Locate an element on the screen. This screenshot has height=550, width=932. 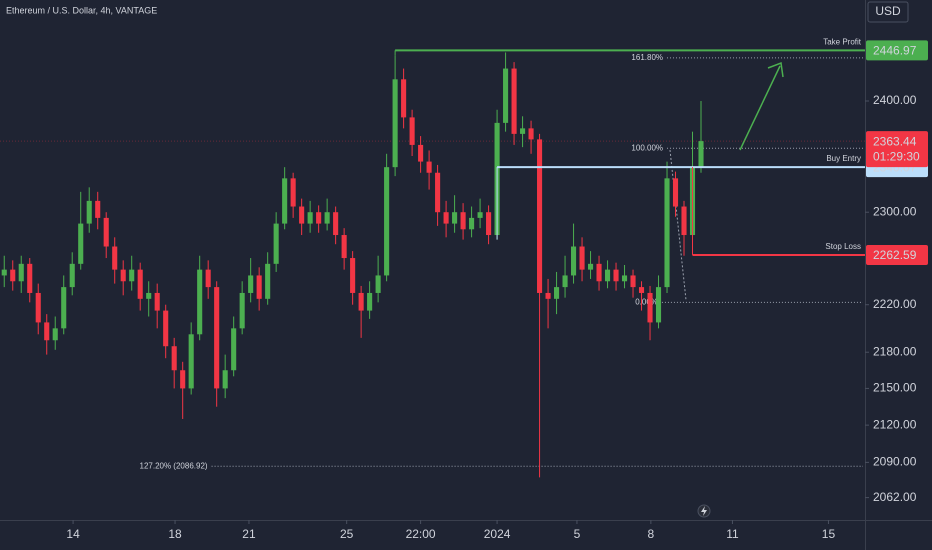
level-price-badge: 2446.97 is located at coordinates (895, 51).